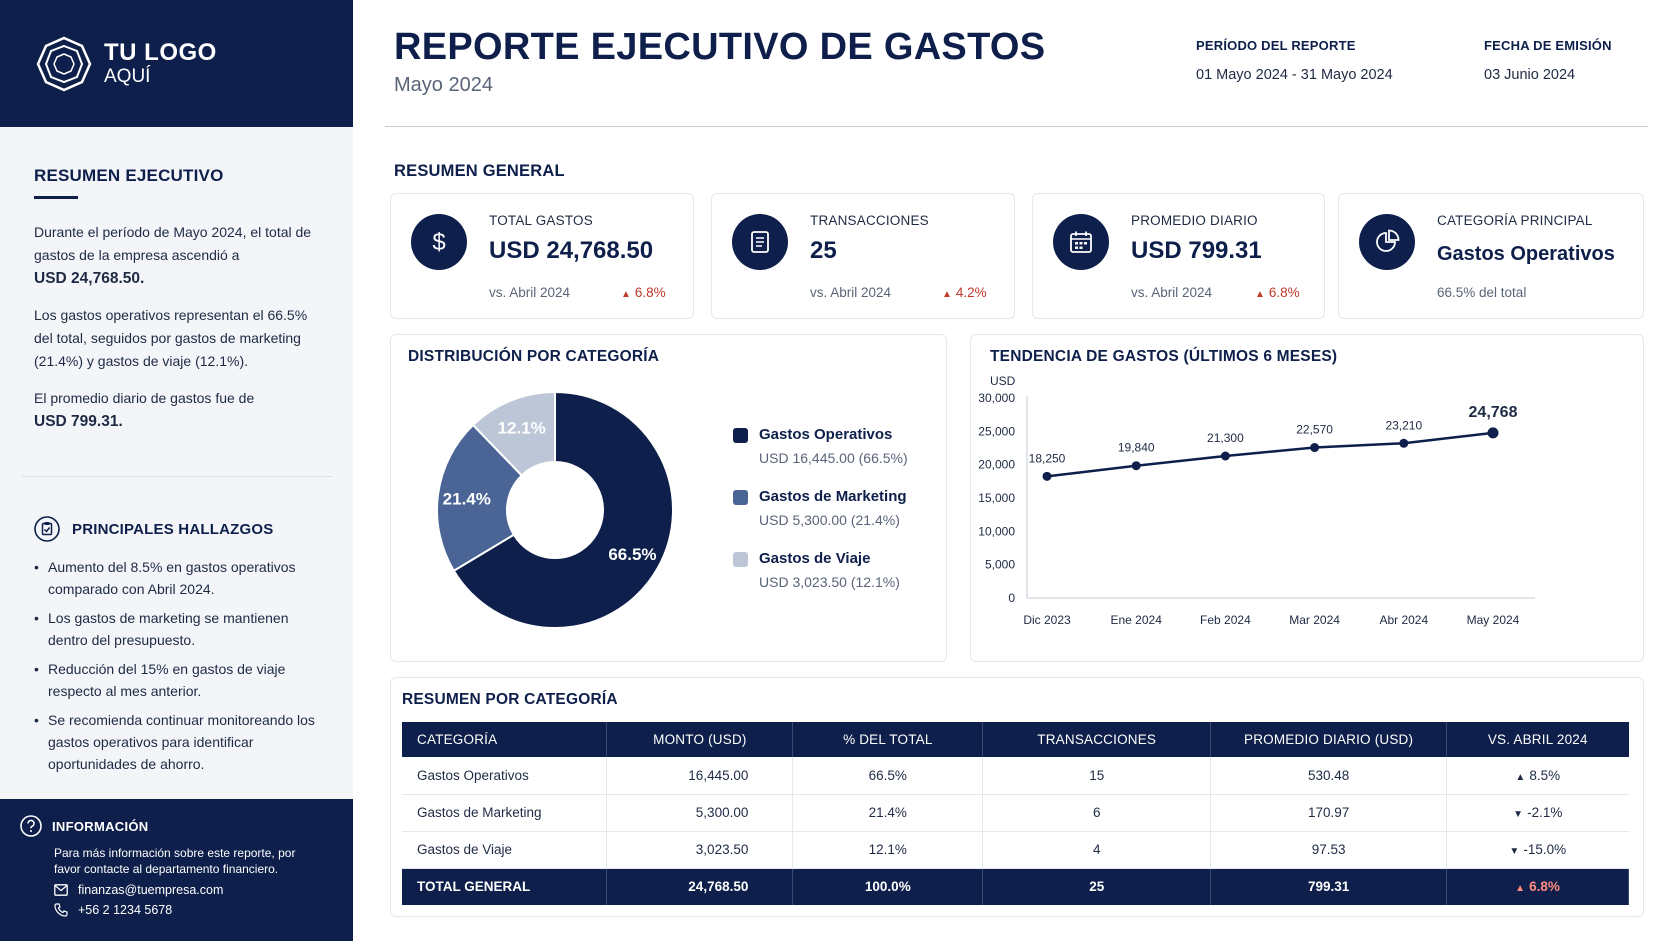 The image size is (1672, 941). Describe the element at coordinates (1016, 126) in the screenshot. I see `header-divider` at that location.